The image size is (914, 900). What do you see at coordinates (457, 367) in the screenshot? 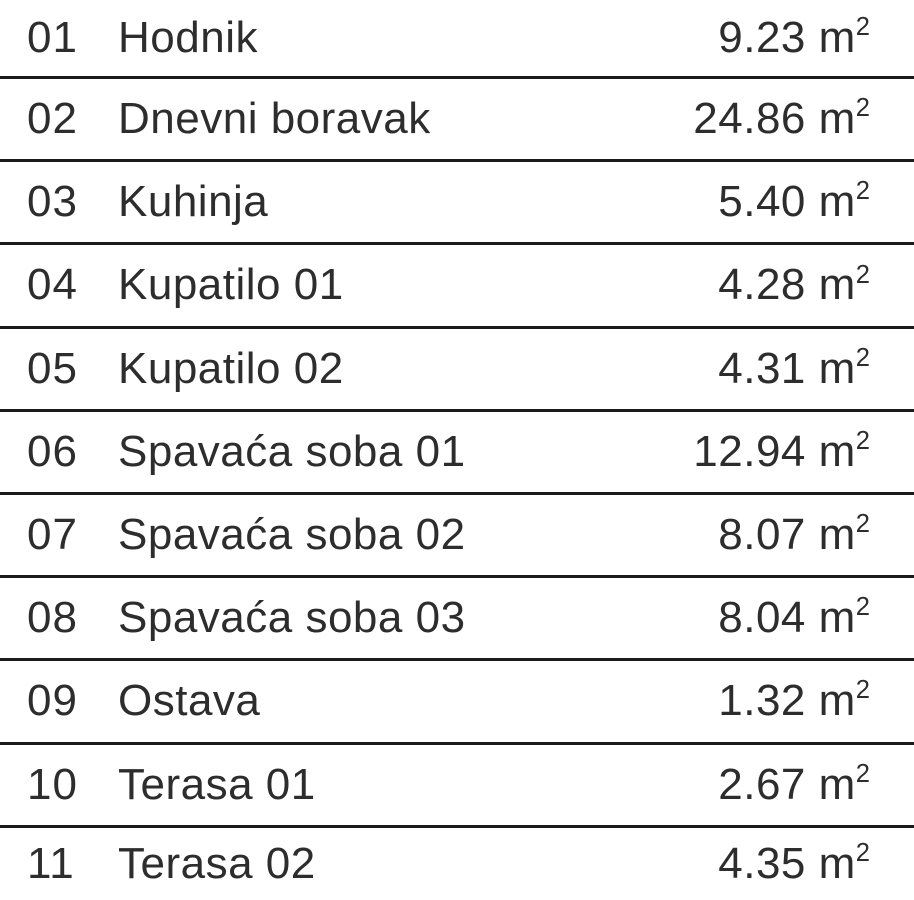
I see `table-row: 05 Kupatilo 02 4.31 m2` at bounding box center [457, 367].